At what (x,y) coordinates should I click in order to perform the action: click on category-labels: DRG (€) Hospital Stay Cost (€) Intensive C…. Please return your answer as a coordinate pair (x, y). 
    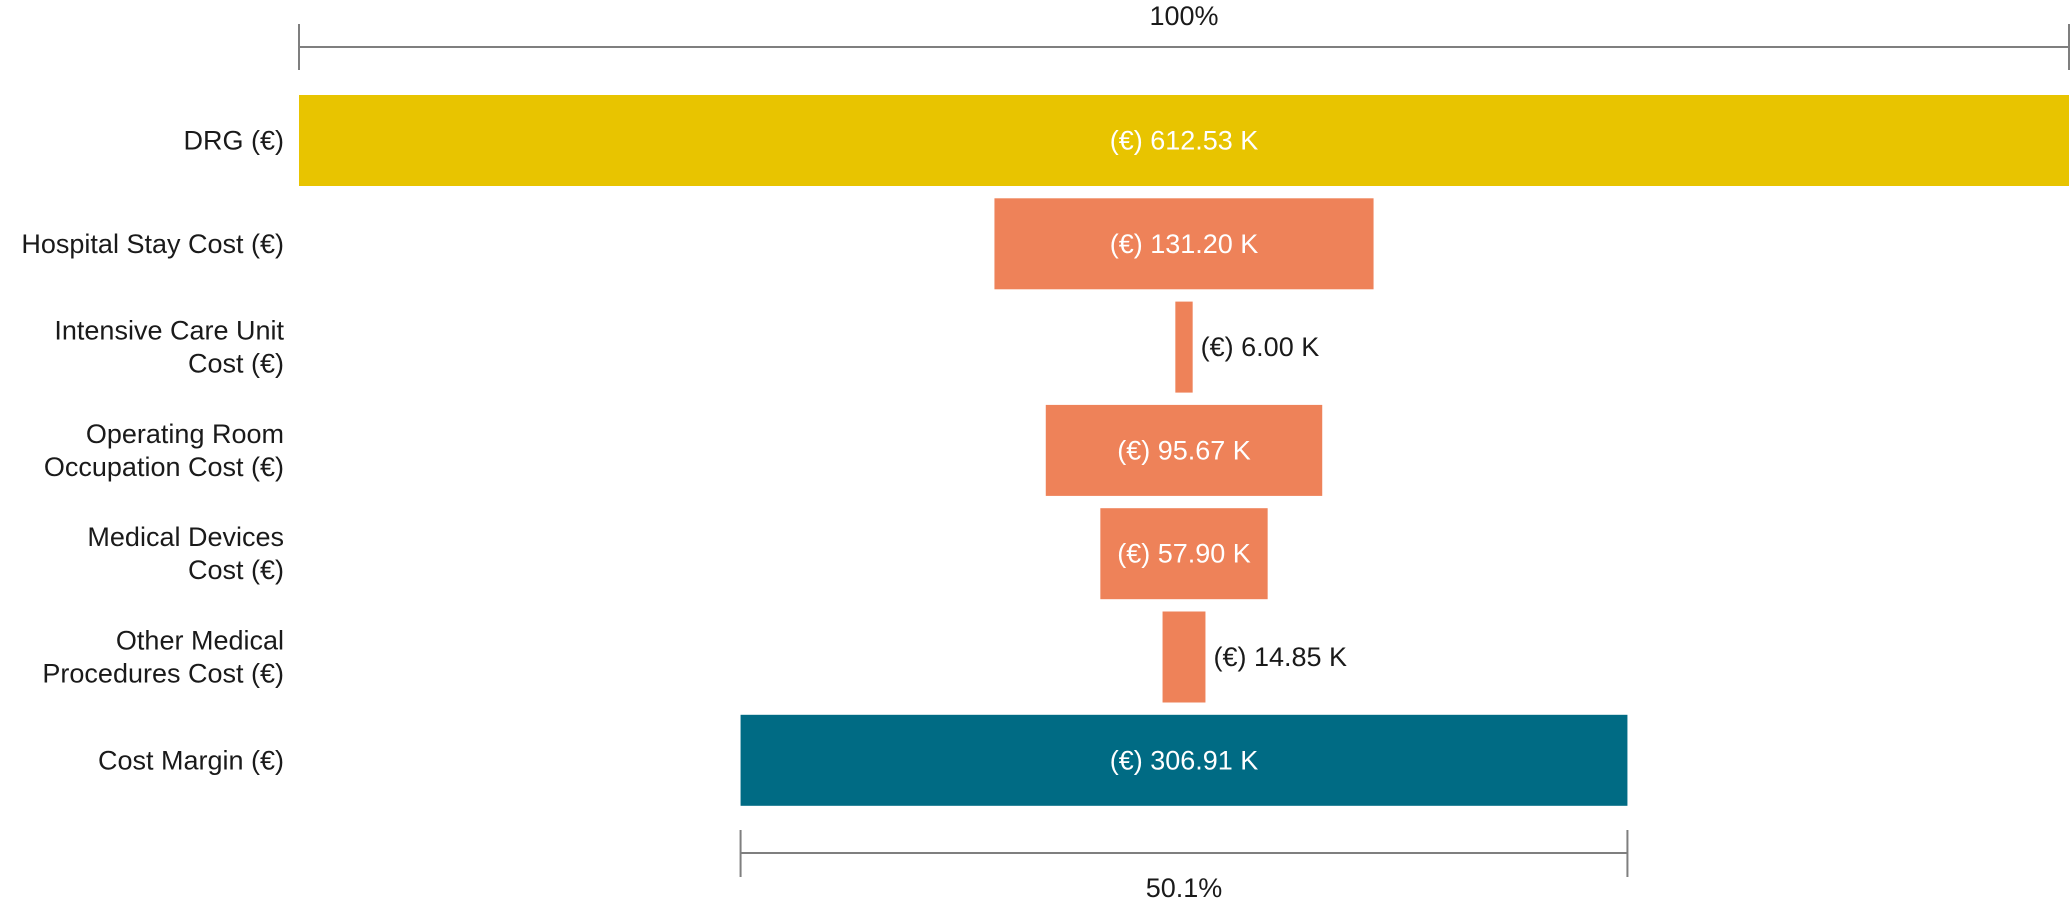
    Looking at the image, I should click on (152, 451).